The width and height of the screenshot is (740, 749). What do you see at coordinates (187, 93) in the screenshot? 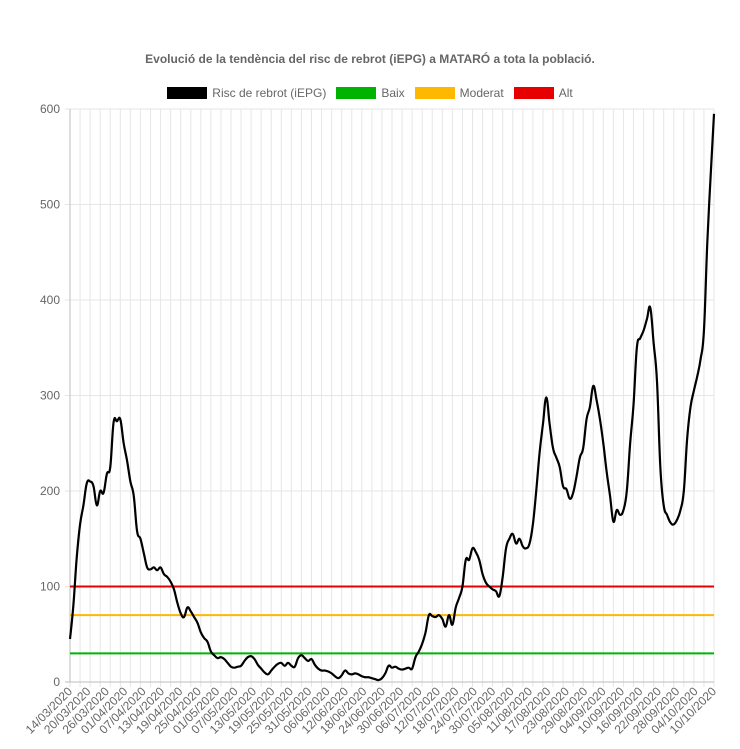
I see `legend-swatch-iepg` at bounding box center [187, 93].